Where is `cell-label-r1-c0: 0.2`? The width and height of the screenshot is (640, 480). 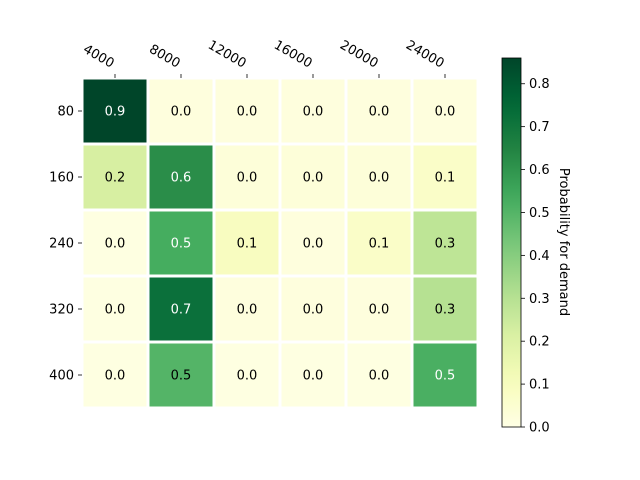
cell-label-r1-c0: 0.2 is located at coordinates (115, 178).